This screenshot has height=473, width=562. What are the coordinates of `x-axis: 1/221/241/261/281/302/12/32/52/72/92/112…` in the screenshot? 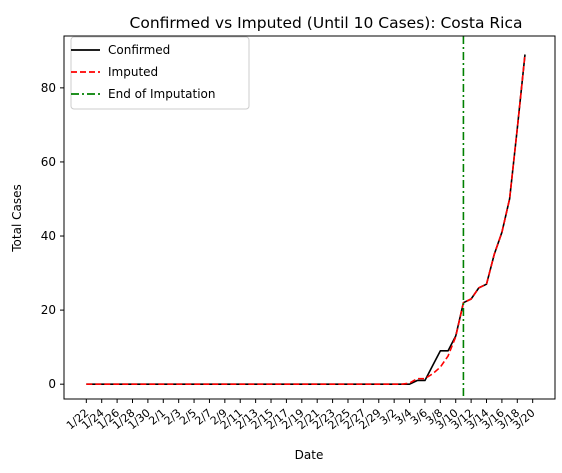 It's located at (301, 415).